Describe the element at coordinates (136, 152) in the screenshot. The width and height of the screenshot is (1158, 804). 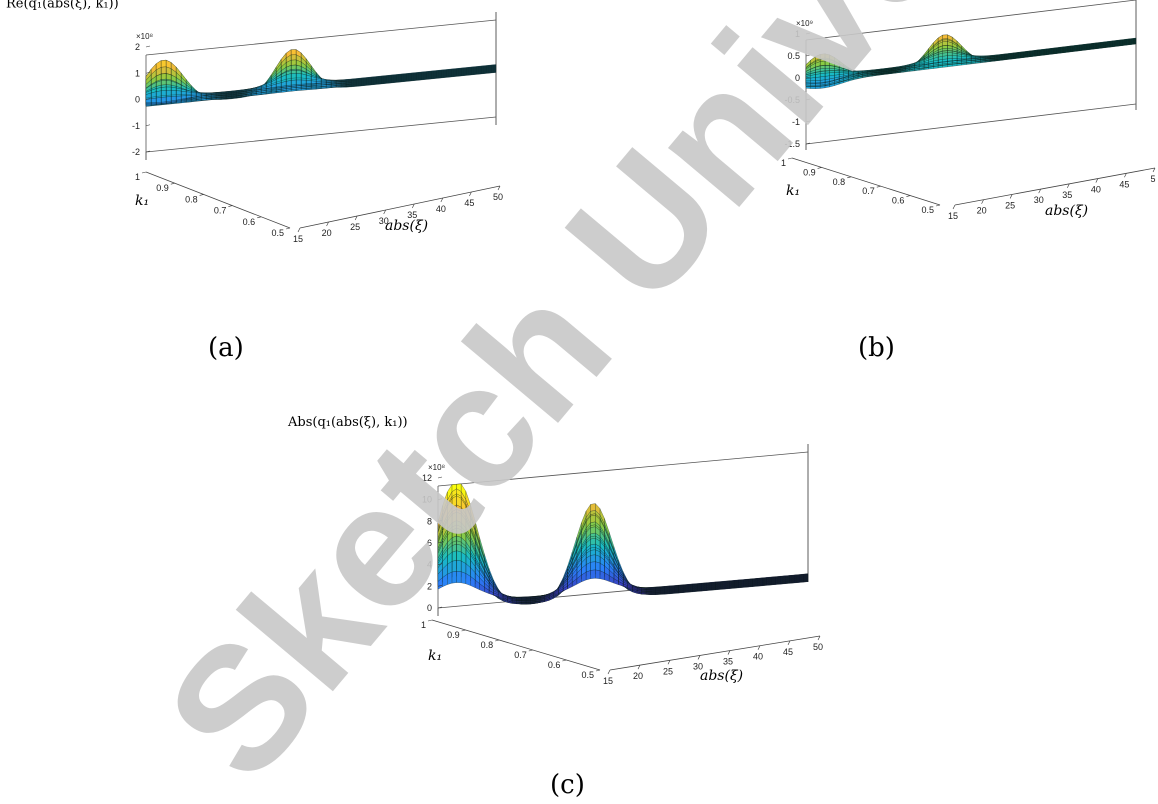
I see `z-tick-label: -2` at that location.